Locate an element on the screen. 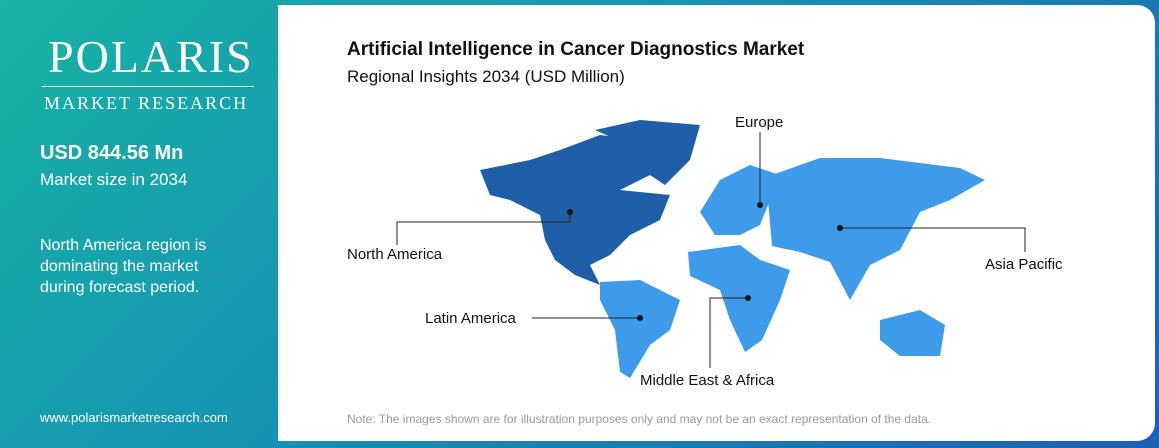 The image size is (1159, 448). australia-shape is located at coordinates (912, 333).